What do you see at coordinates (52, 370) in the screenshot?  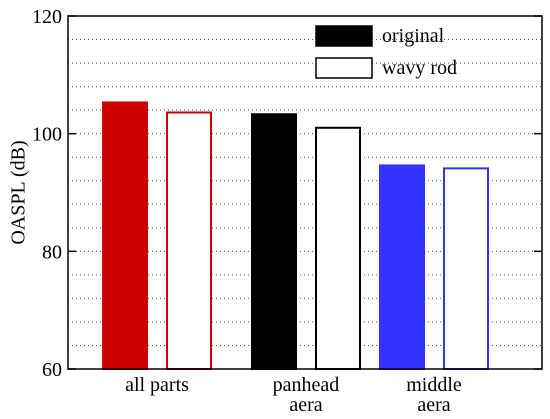 I see `y-tick-label: 60` at bounding box center [52, 370].